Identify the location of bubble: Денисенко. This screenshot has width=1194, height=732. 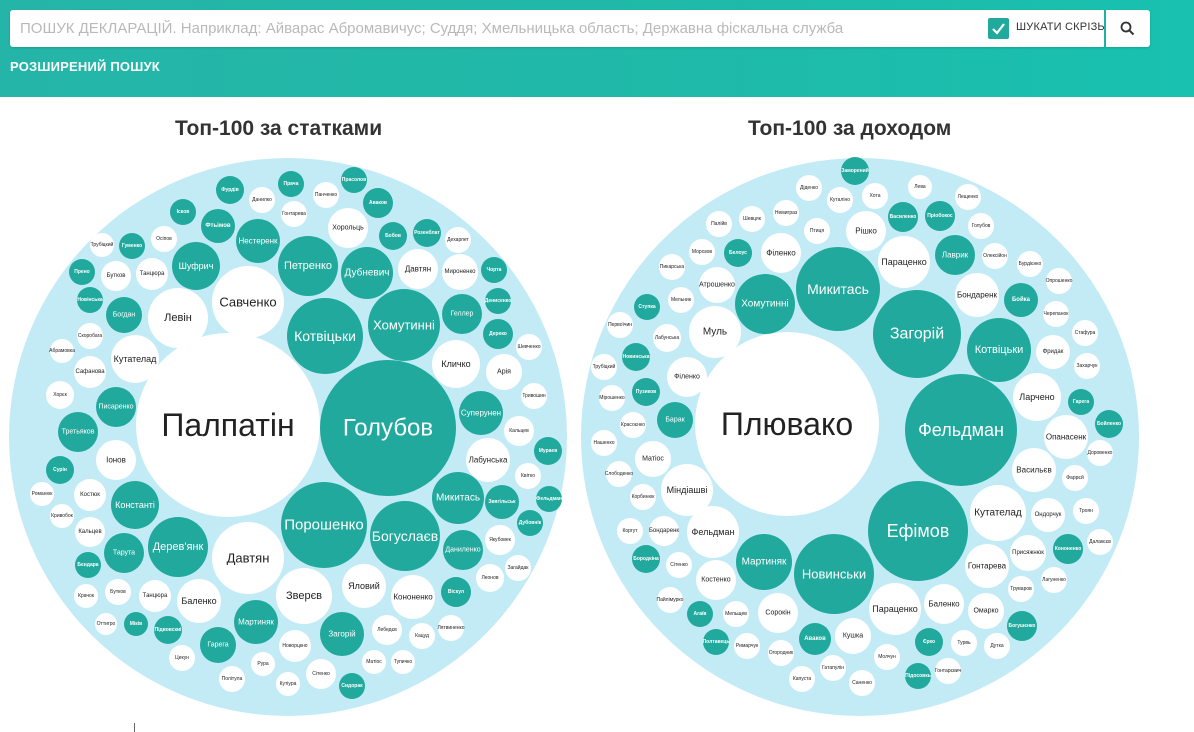
(498, 301).